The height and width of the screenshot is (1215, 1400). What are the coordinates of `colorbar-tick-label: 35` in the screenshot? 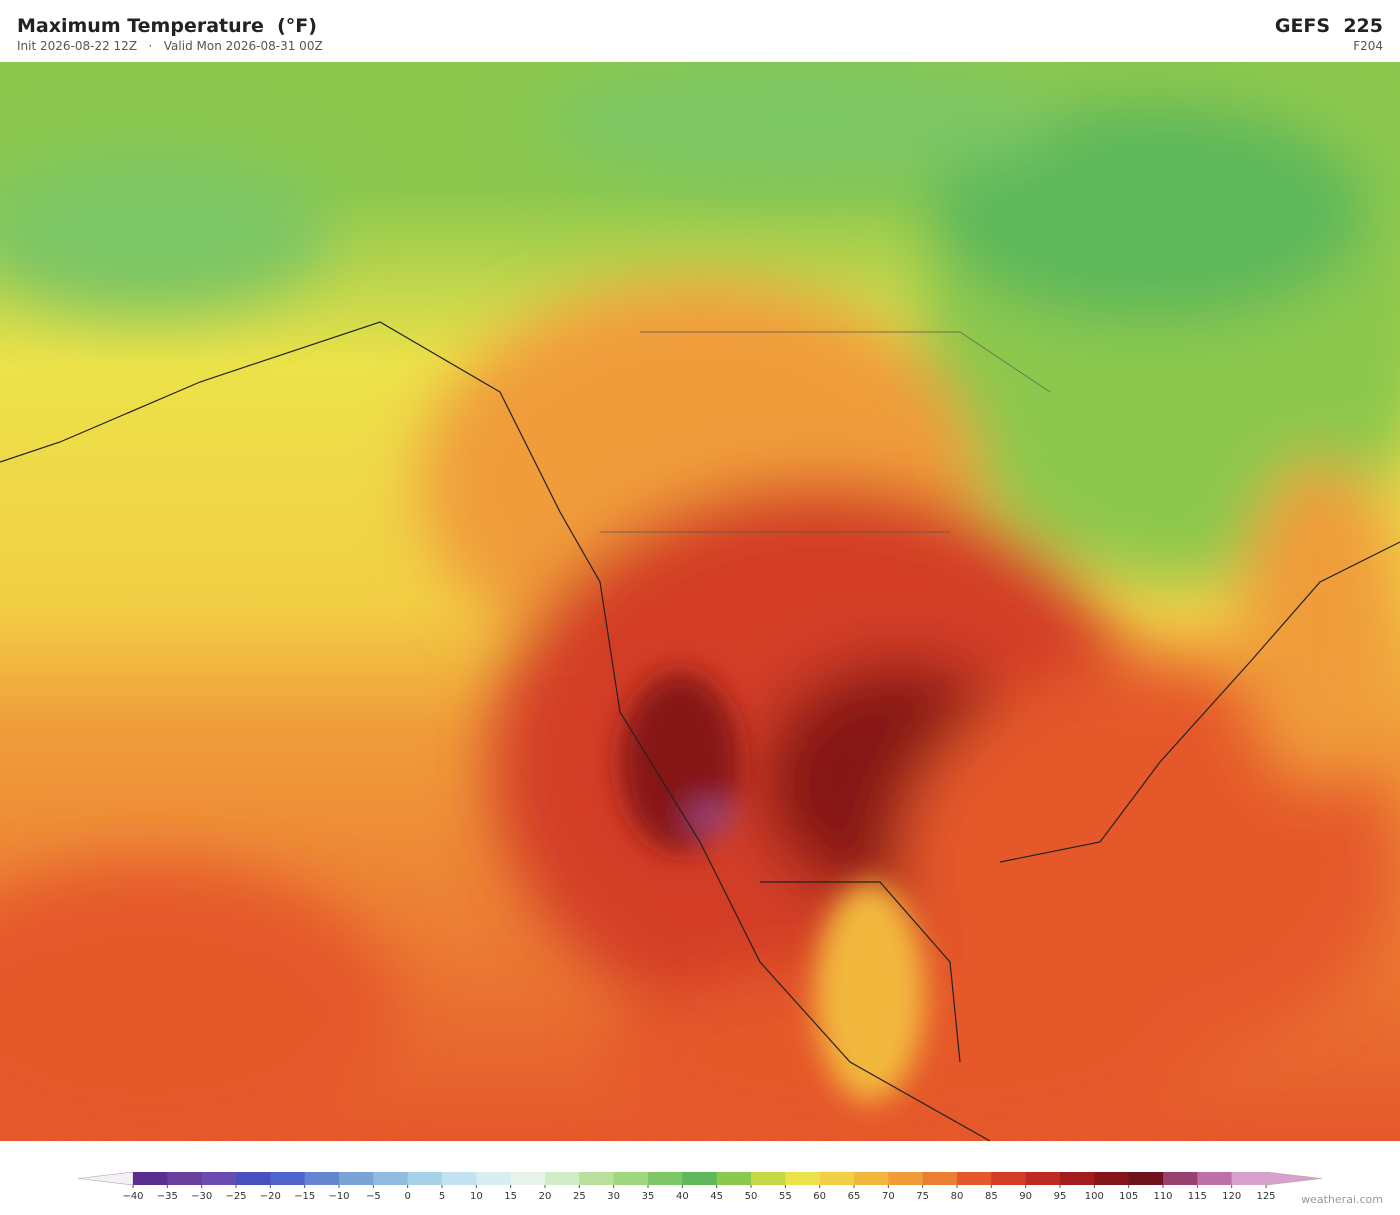 It's located at (648, 1196).